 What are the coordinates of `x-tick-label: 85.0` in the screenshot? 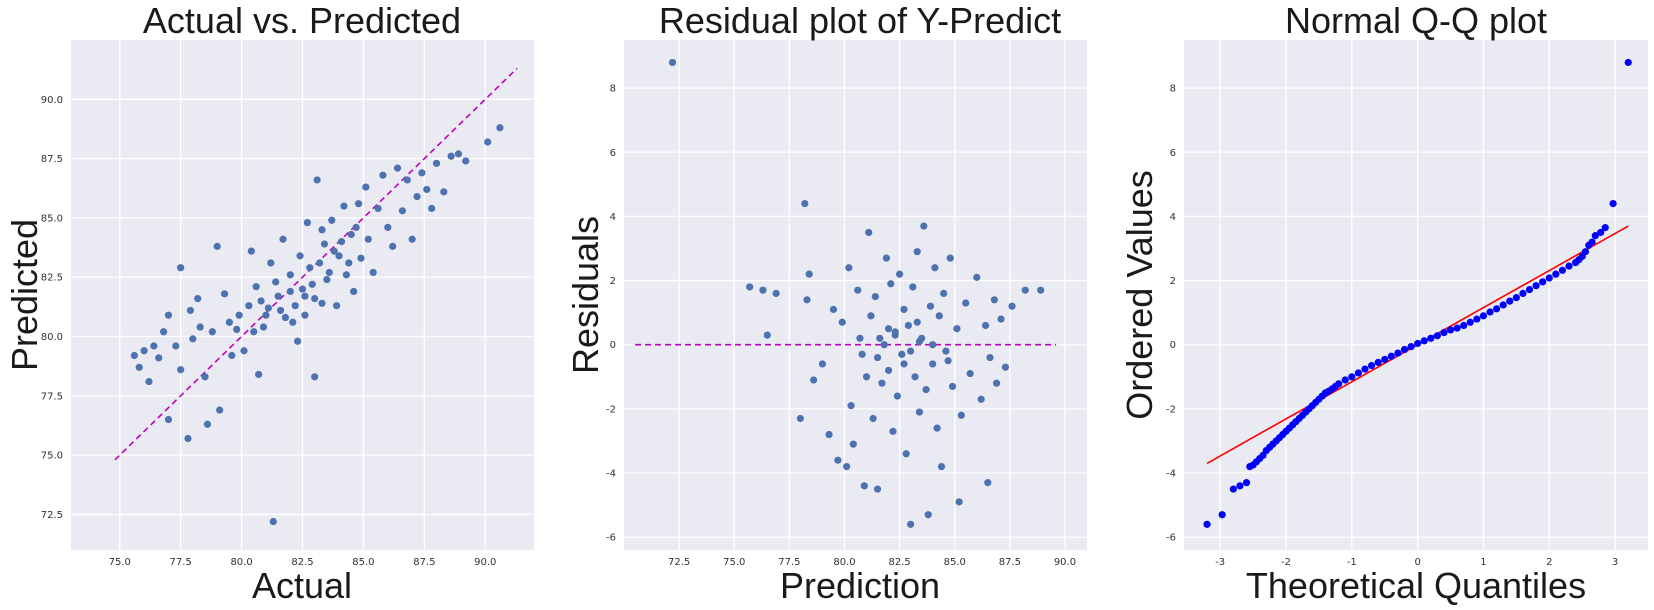 It's located at (363, 562).